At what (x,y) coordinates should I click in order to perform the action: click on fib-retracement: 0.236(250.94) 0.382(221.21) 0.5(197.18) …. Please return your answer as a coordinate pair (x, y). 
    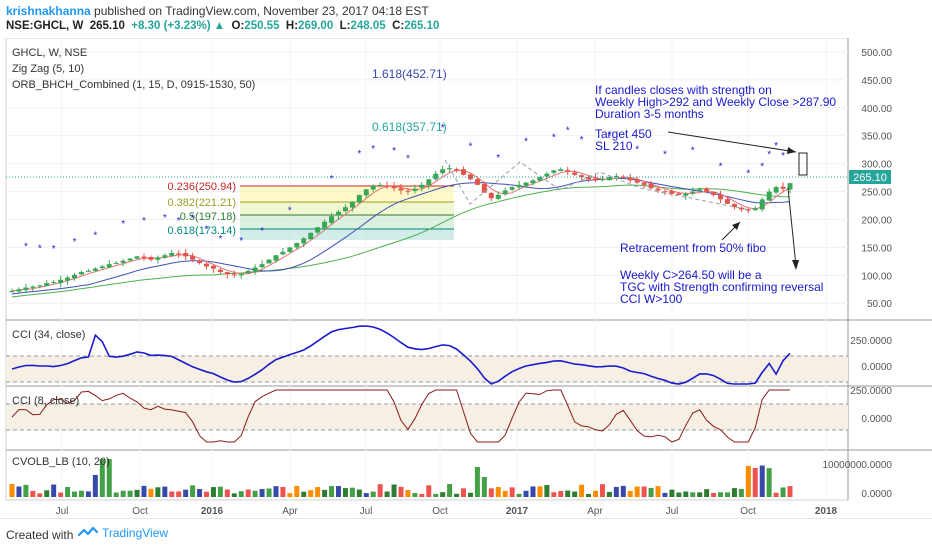
    Looking at the image, I should click on (311, 210).